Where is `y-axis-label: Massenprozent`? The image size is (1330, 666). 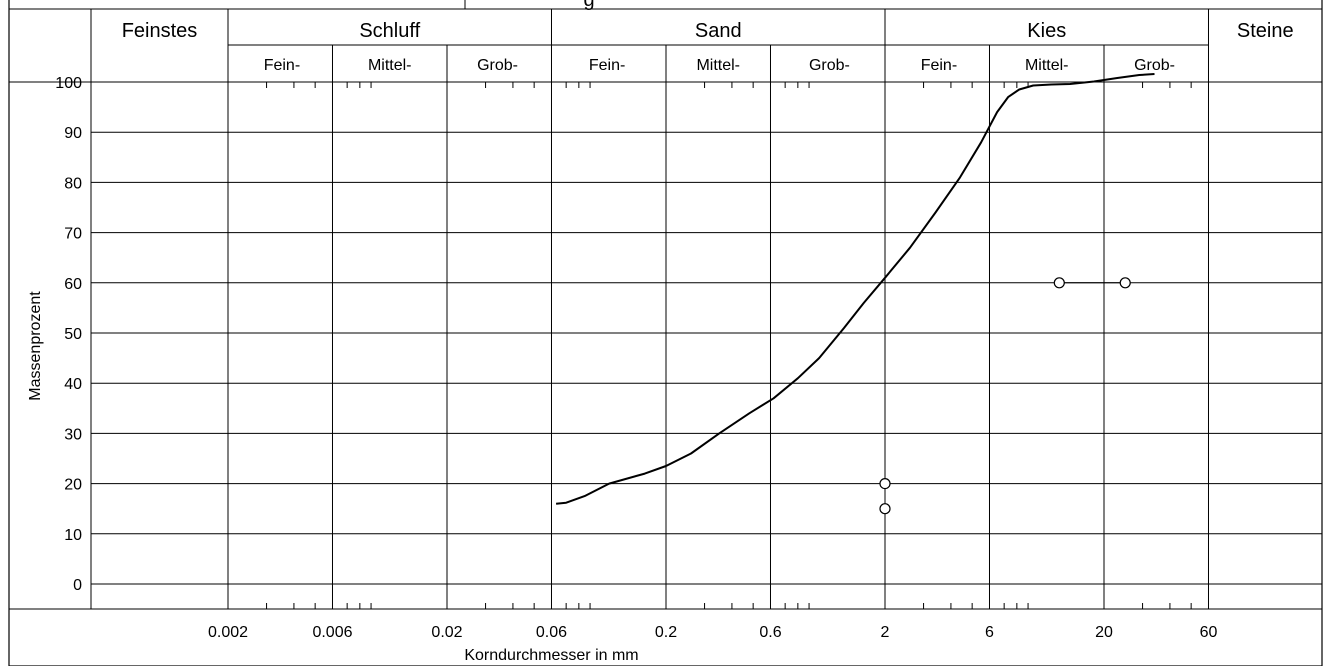 y-axis-label: Massenprozent is located at coordinates (35, 346).